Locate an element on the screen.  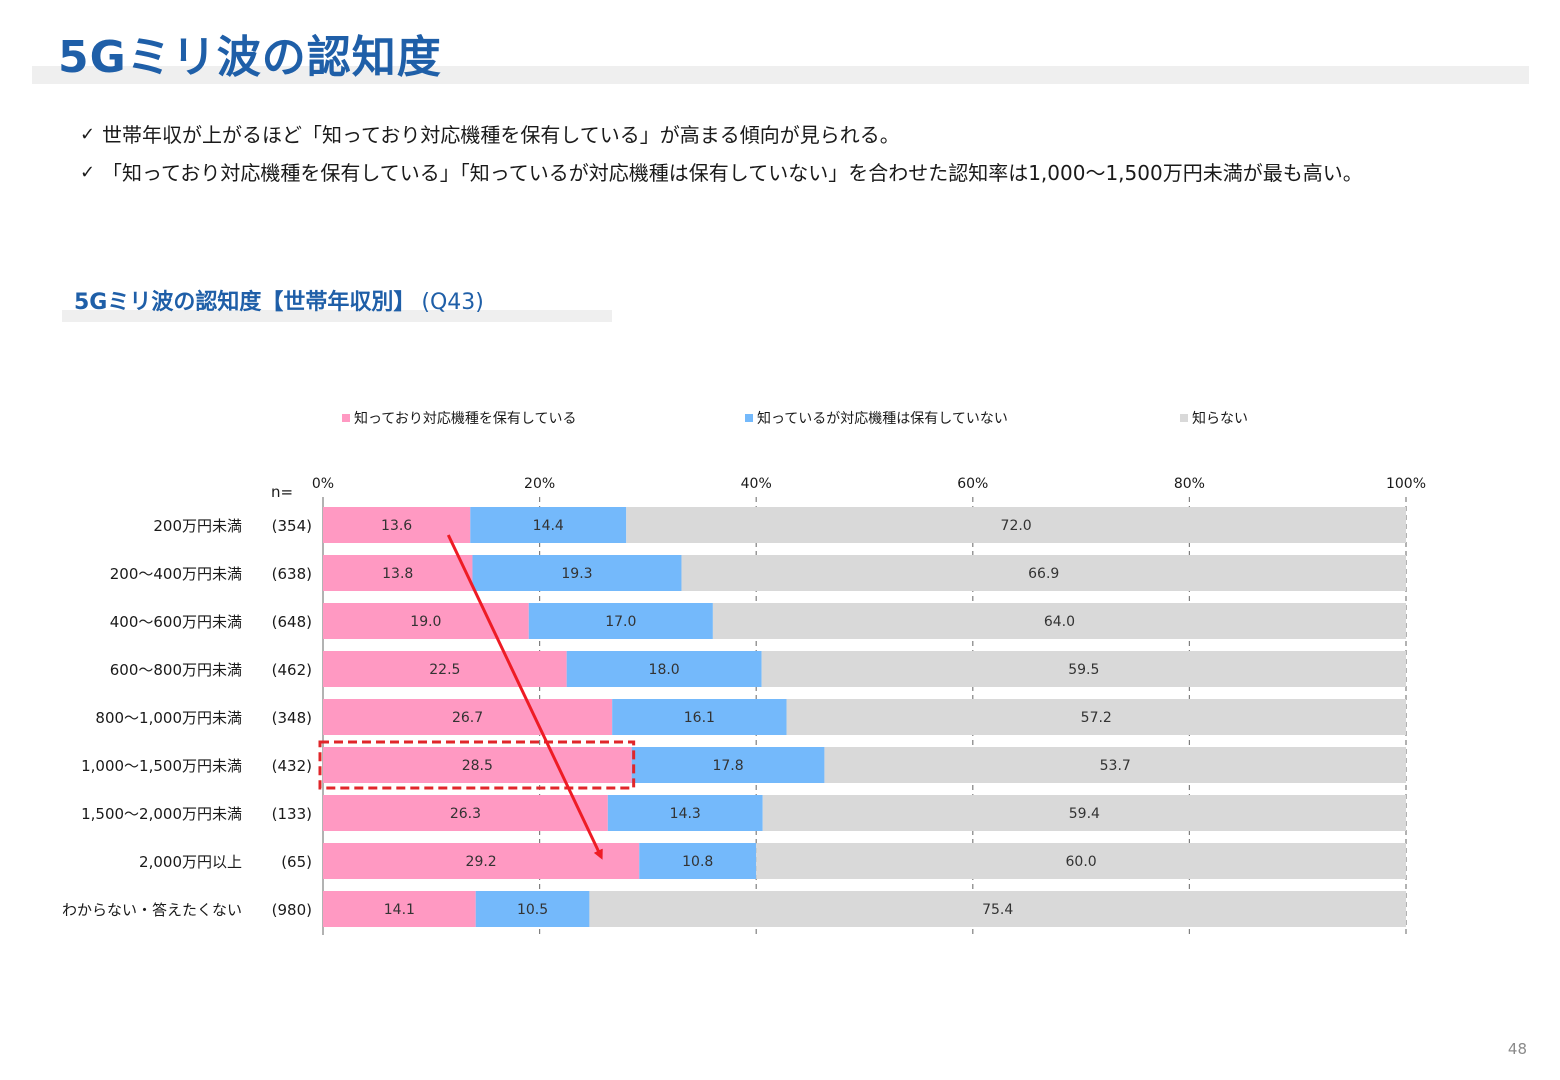
data-label: 60.0 is located at coordinates (1081, 862).